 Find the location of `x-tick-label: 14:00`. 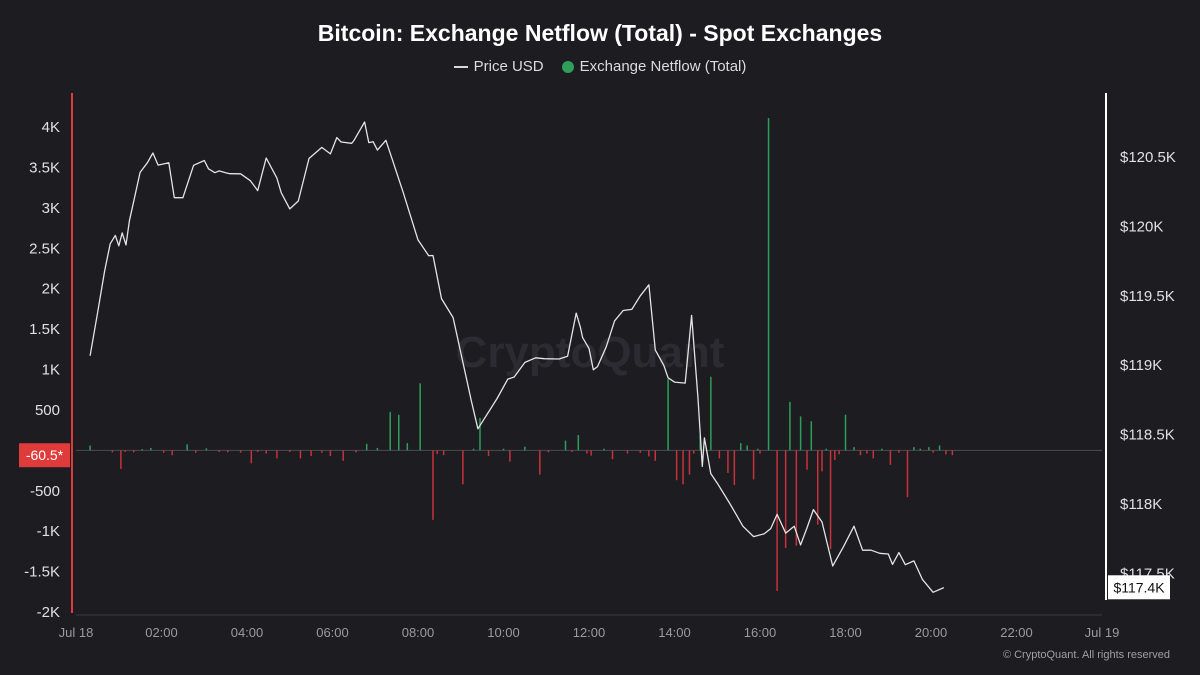

x-tick-label: 14:00 is located at coordinates (674, 632).